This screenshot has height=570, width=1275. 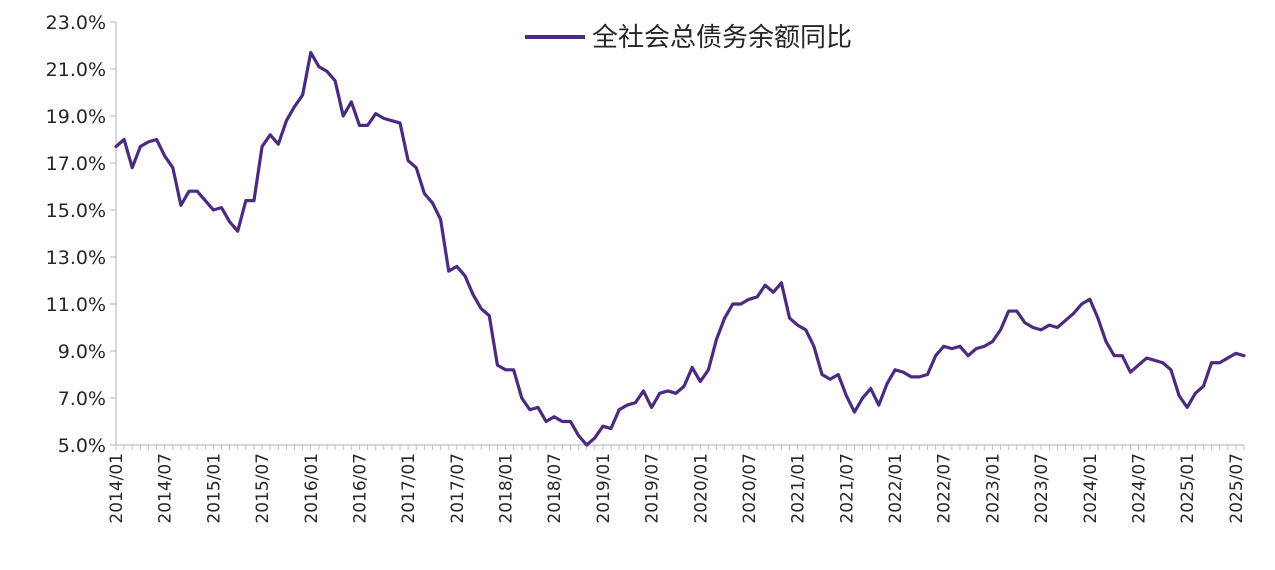 What do you see at coordinates (604, 488) in the screenshot?
I see `x-tick-label: 2019/01` at bounding box center [604, 488].